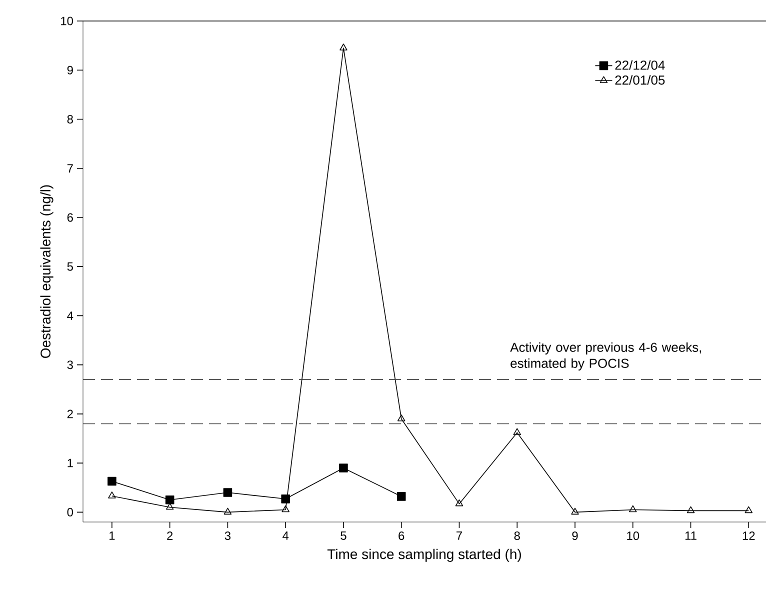  I want to click on y-axis-title: Oestradiol equivalents (ng/l), so click(47, 271).